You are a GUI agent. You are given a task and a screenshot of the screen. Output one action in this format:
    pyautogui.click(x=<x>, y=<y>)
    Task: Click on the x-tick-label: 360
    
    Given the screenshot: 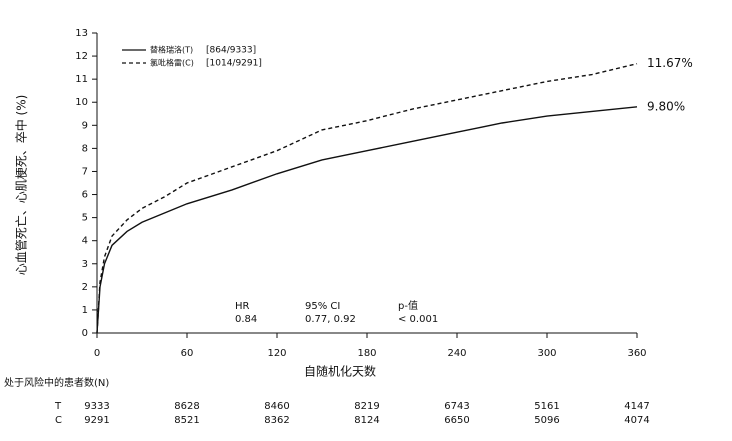 What is the action you would take?
    pyautogui.click(x=636, y=353)
    